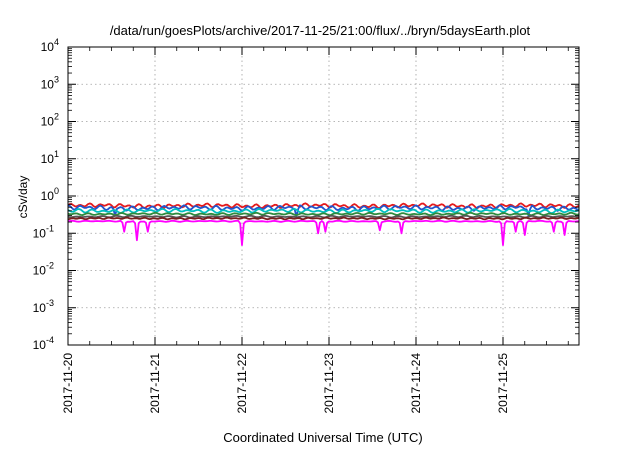 The height and width of the screenshot is (453, 640). I want to click on y-tick-label: 10³, so click(50, 82).